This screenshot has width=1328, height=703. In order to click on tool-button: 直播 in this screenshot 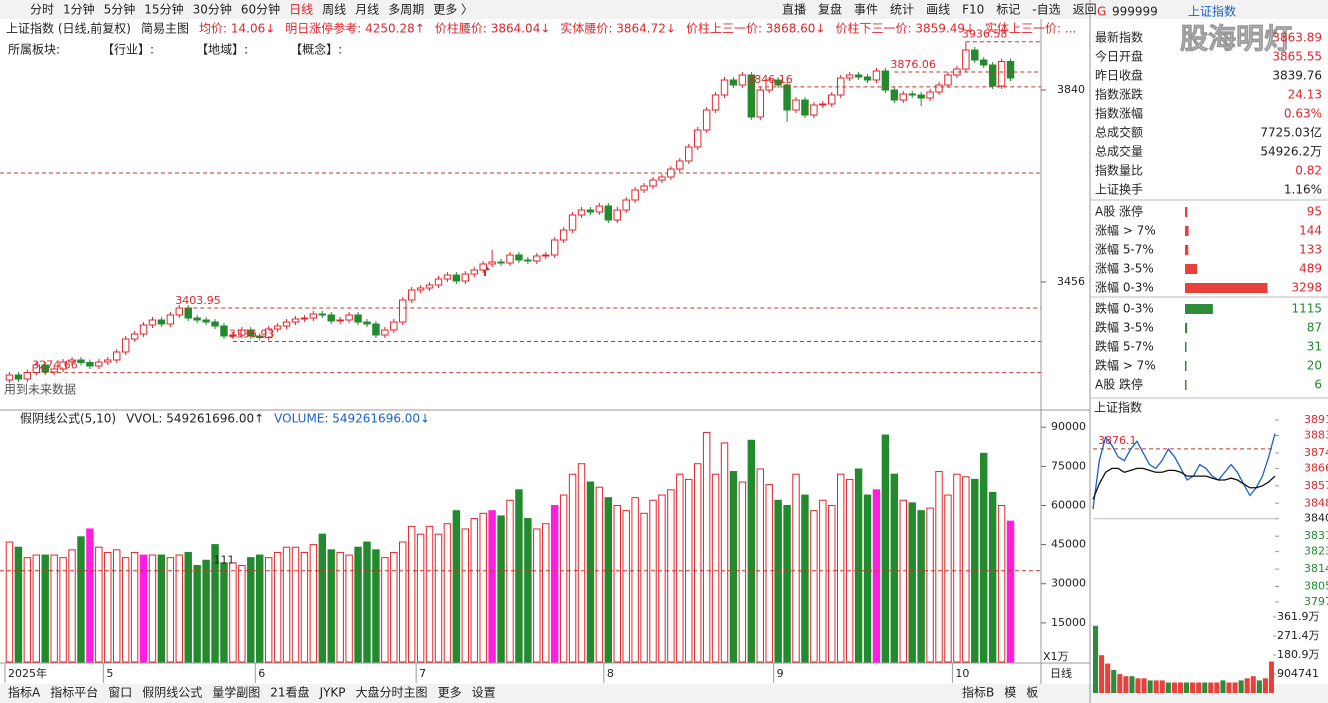, I will do `click(794, 10)`.